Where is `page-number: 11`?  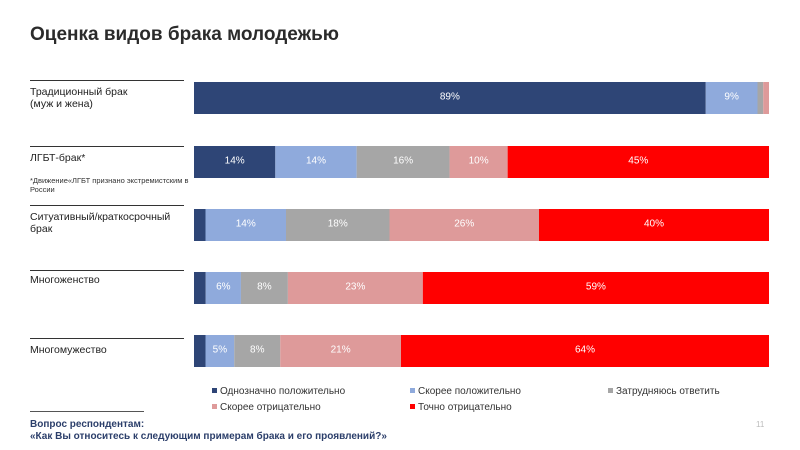 page-number: 11 is located at coordinates (760, 424).